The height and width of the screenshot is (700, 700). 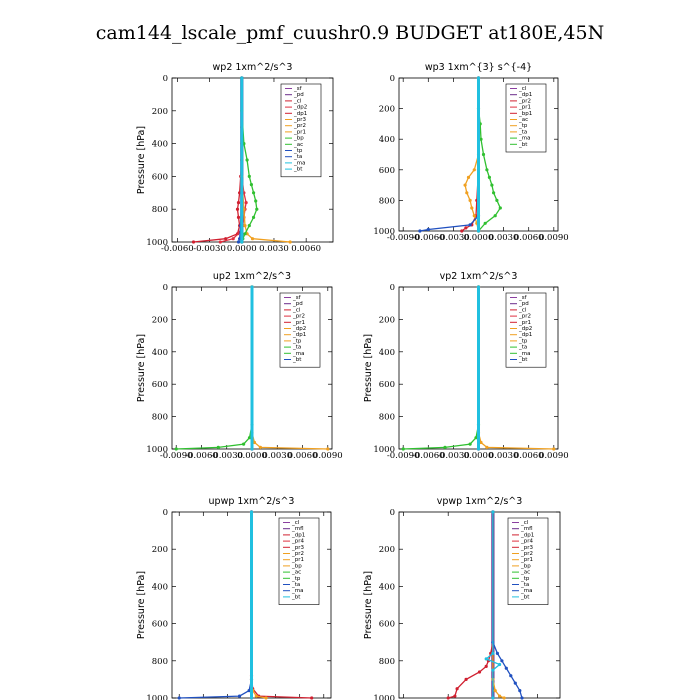 I want to click on legend-label: _dp1, so click(x=525, y=335).